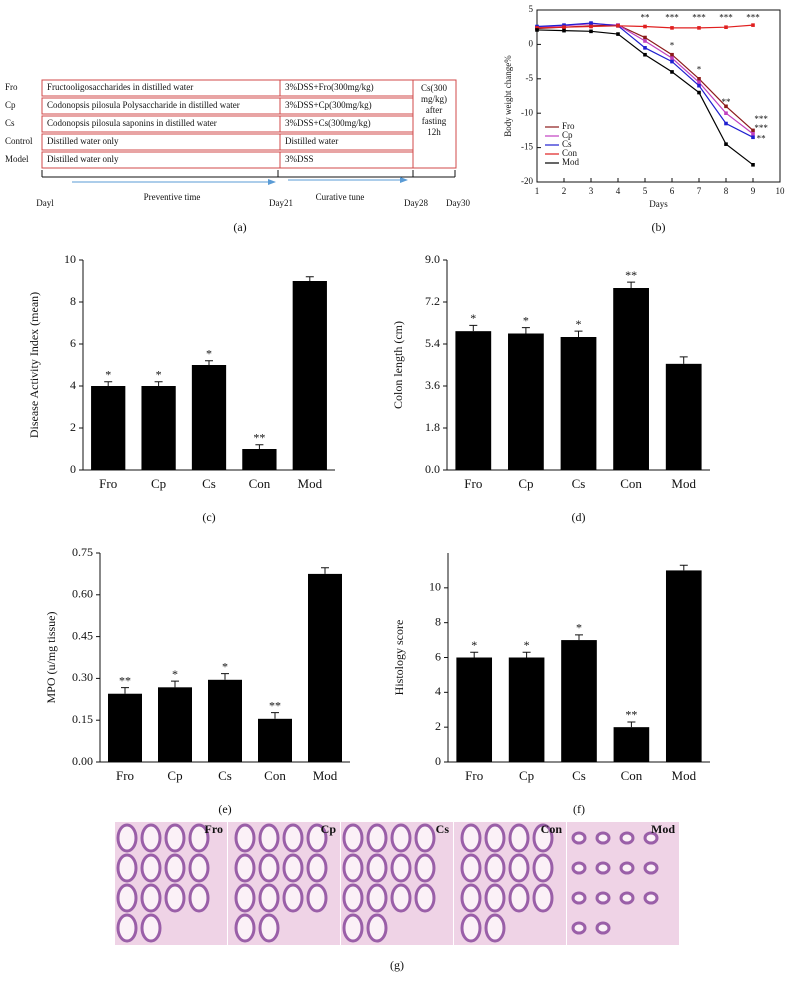 The height and width of the screenshot is (988, 794). Describe the element at coordinates (70, 259) in the screenshot. I see `y-tick-label: 10` at that location.